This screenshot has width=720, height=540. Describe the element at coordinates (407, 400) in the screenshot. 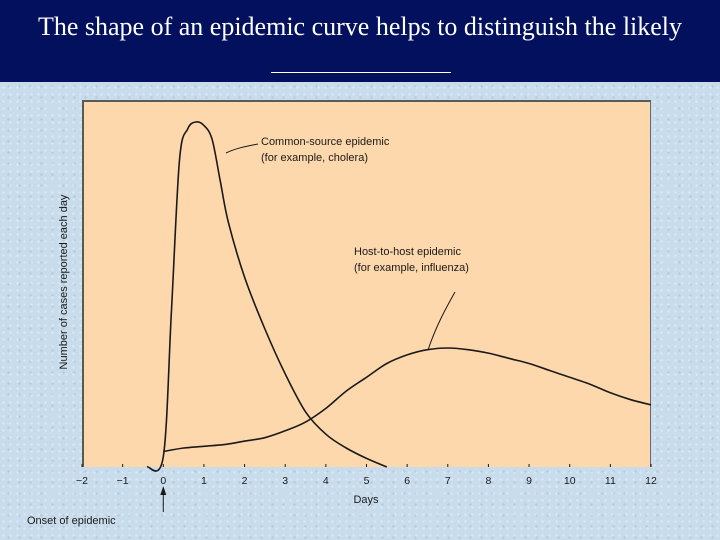

I see `series-host-to-host-curve` at that location.